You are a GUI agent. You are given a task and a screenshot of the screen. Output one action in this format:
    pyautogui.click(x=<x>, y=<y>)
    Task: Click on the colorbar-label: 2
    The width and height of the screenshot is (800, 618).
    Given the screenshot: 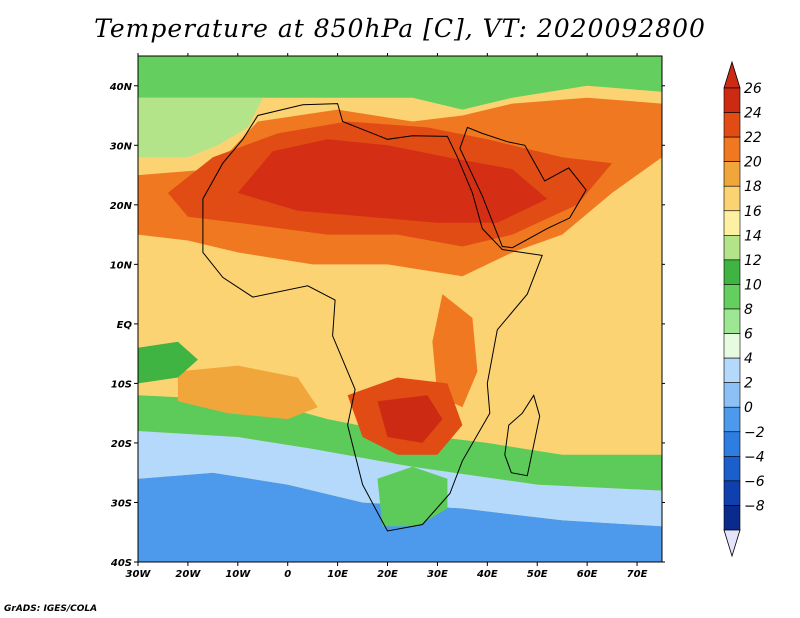 What is the action you would take?
    pyautogui.click(x=748, y=384)
    